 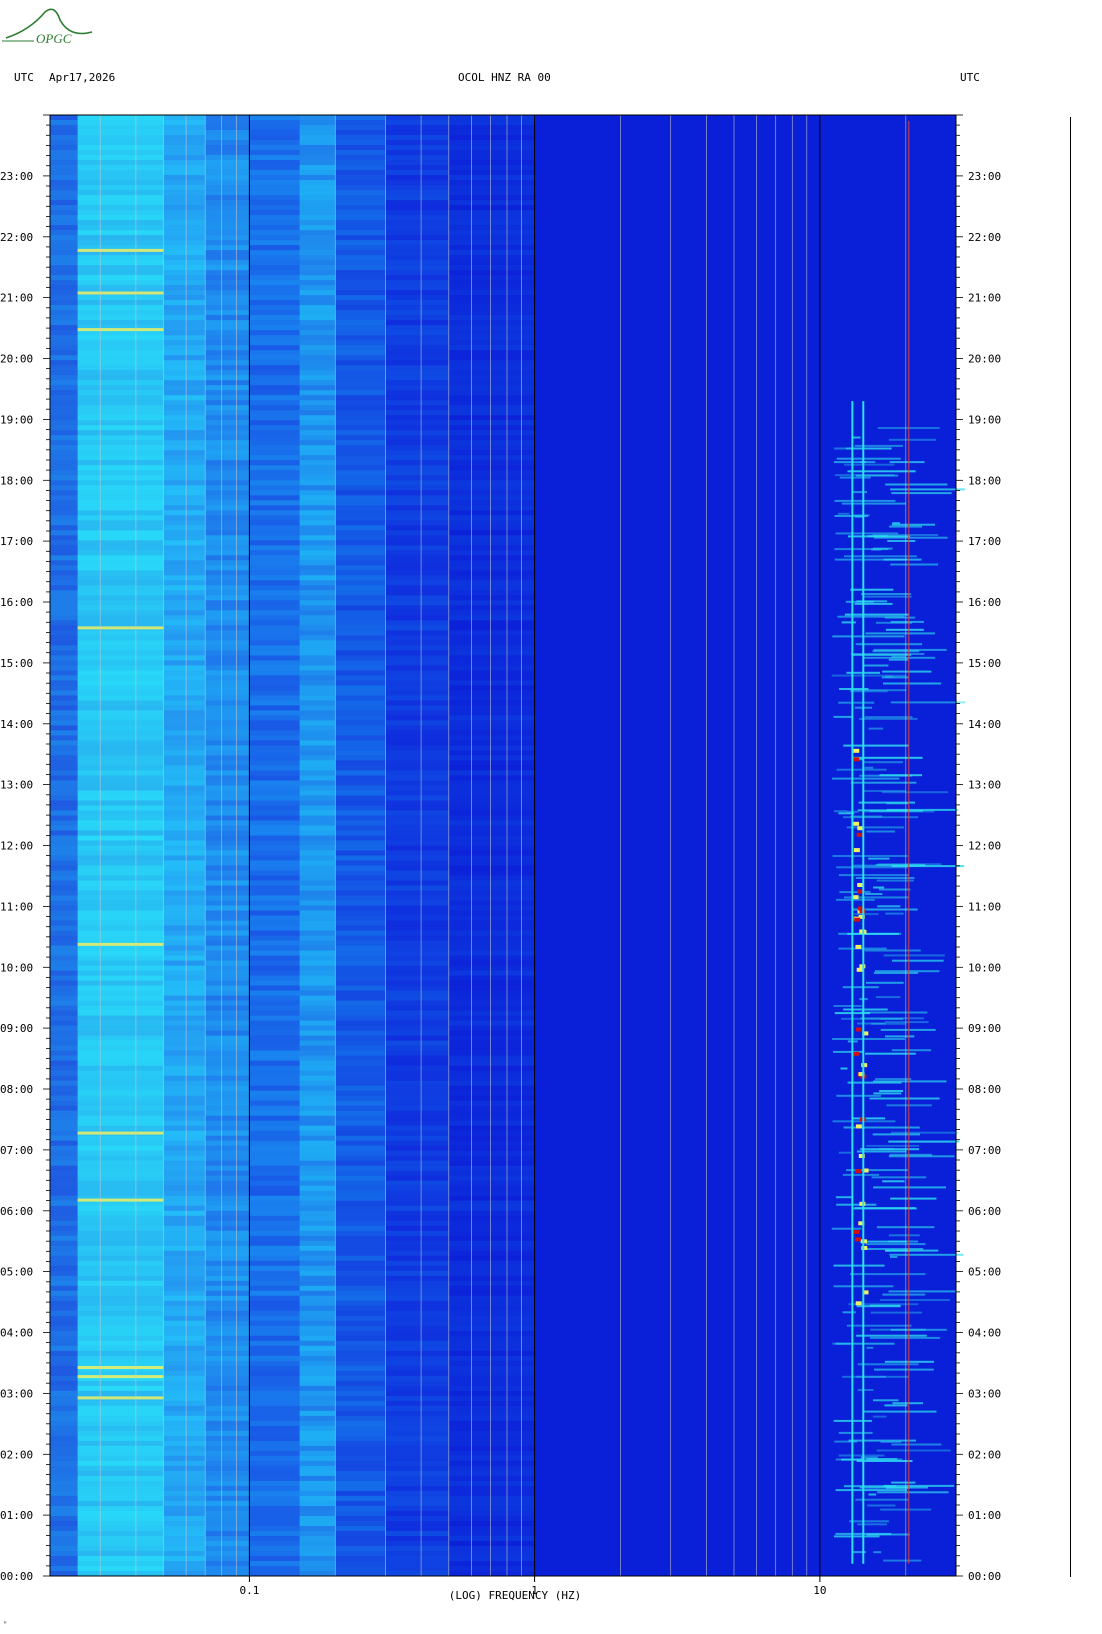 I want to click on energy-hotspot, so click(x=858, y=1029).